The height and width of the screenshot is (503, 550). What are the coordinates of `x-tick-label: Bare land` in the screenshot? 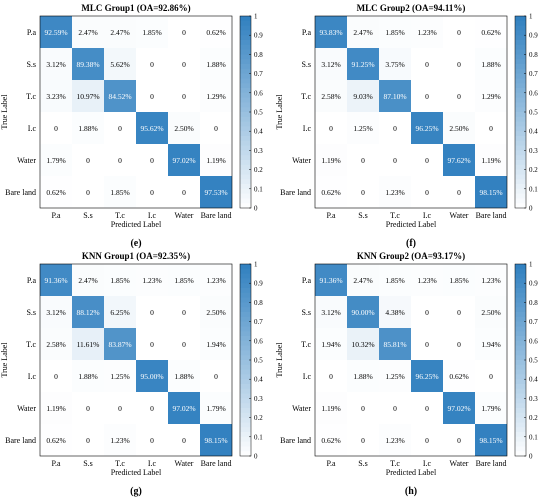 It's located at (216, 463).